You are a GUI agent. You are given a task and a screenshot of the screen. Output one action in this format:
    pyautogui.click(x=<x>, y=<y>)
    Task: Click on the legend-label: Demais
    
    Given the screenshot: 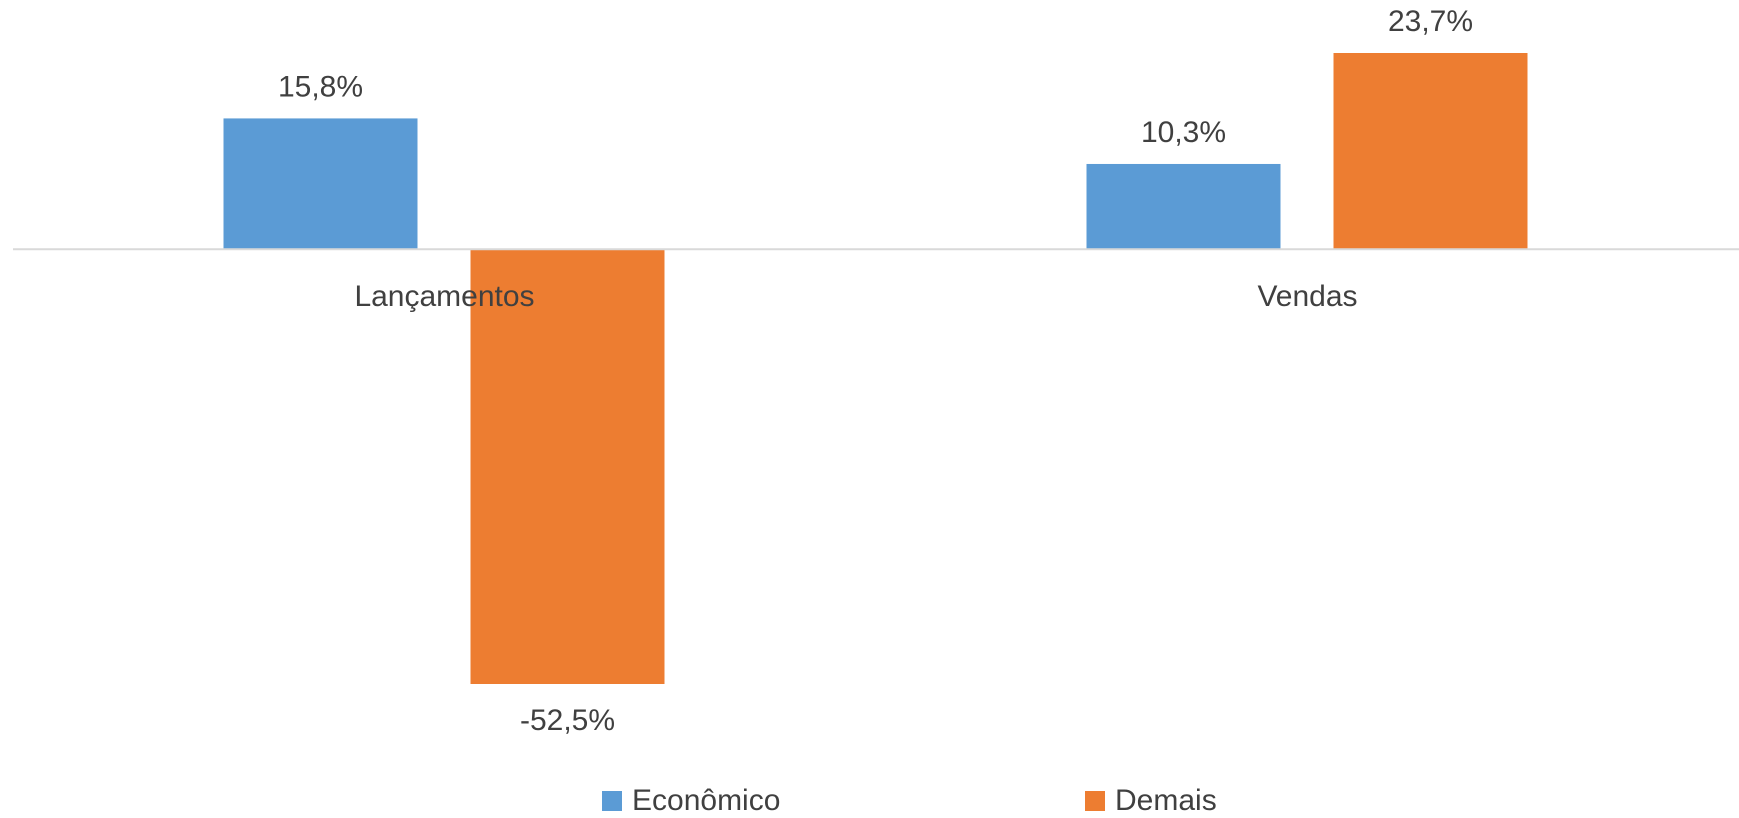 What is the action you would take?
    pyautogui.click(x=1166, y=800)
    